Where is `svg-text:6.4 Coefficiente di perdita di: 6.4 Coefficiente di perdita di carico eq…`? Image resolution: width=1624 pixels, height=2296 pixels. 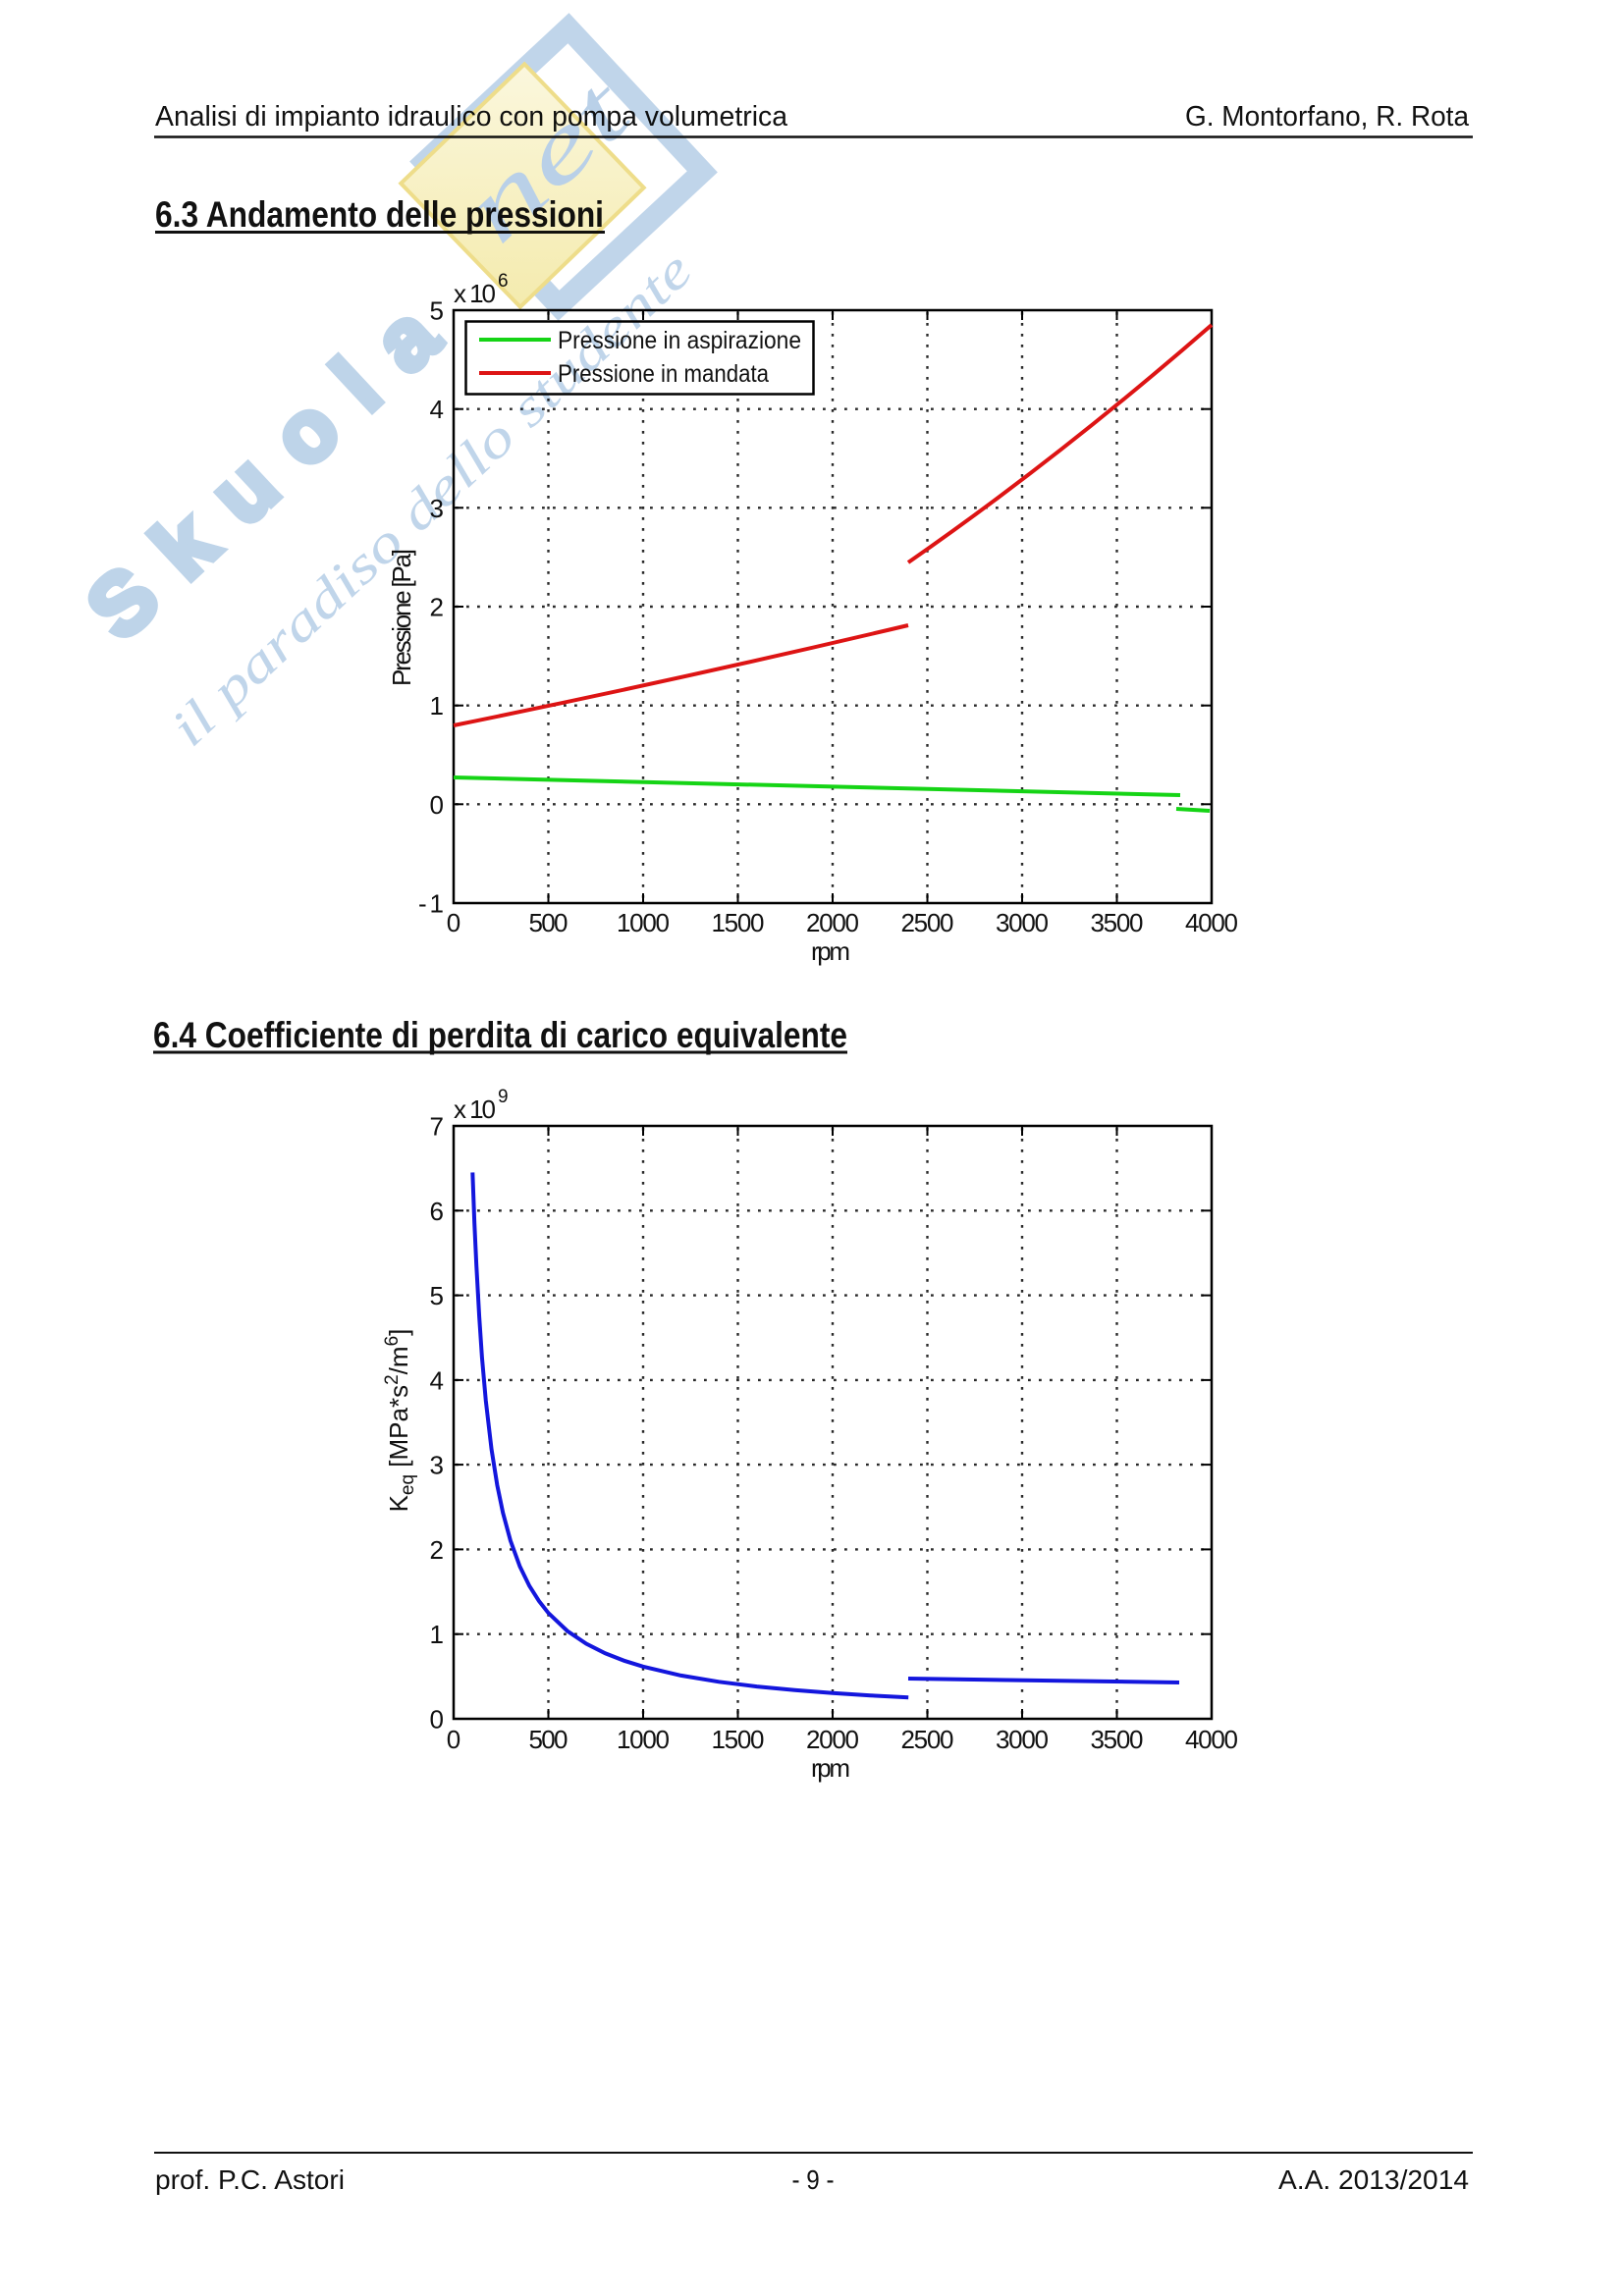
svg-text:6.4 Coefficiente di perdita di: 6.4 Coefficiente di perdita di carico eq… is located at coordinates (500, 1035).